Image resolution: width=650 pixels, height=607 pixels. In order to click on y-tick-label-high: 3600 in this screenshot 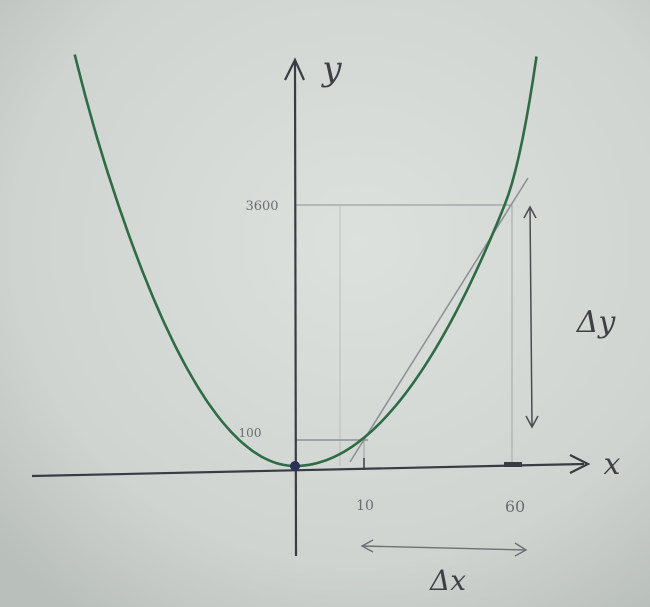, I will do `click(261, 206)`.